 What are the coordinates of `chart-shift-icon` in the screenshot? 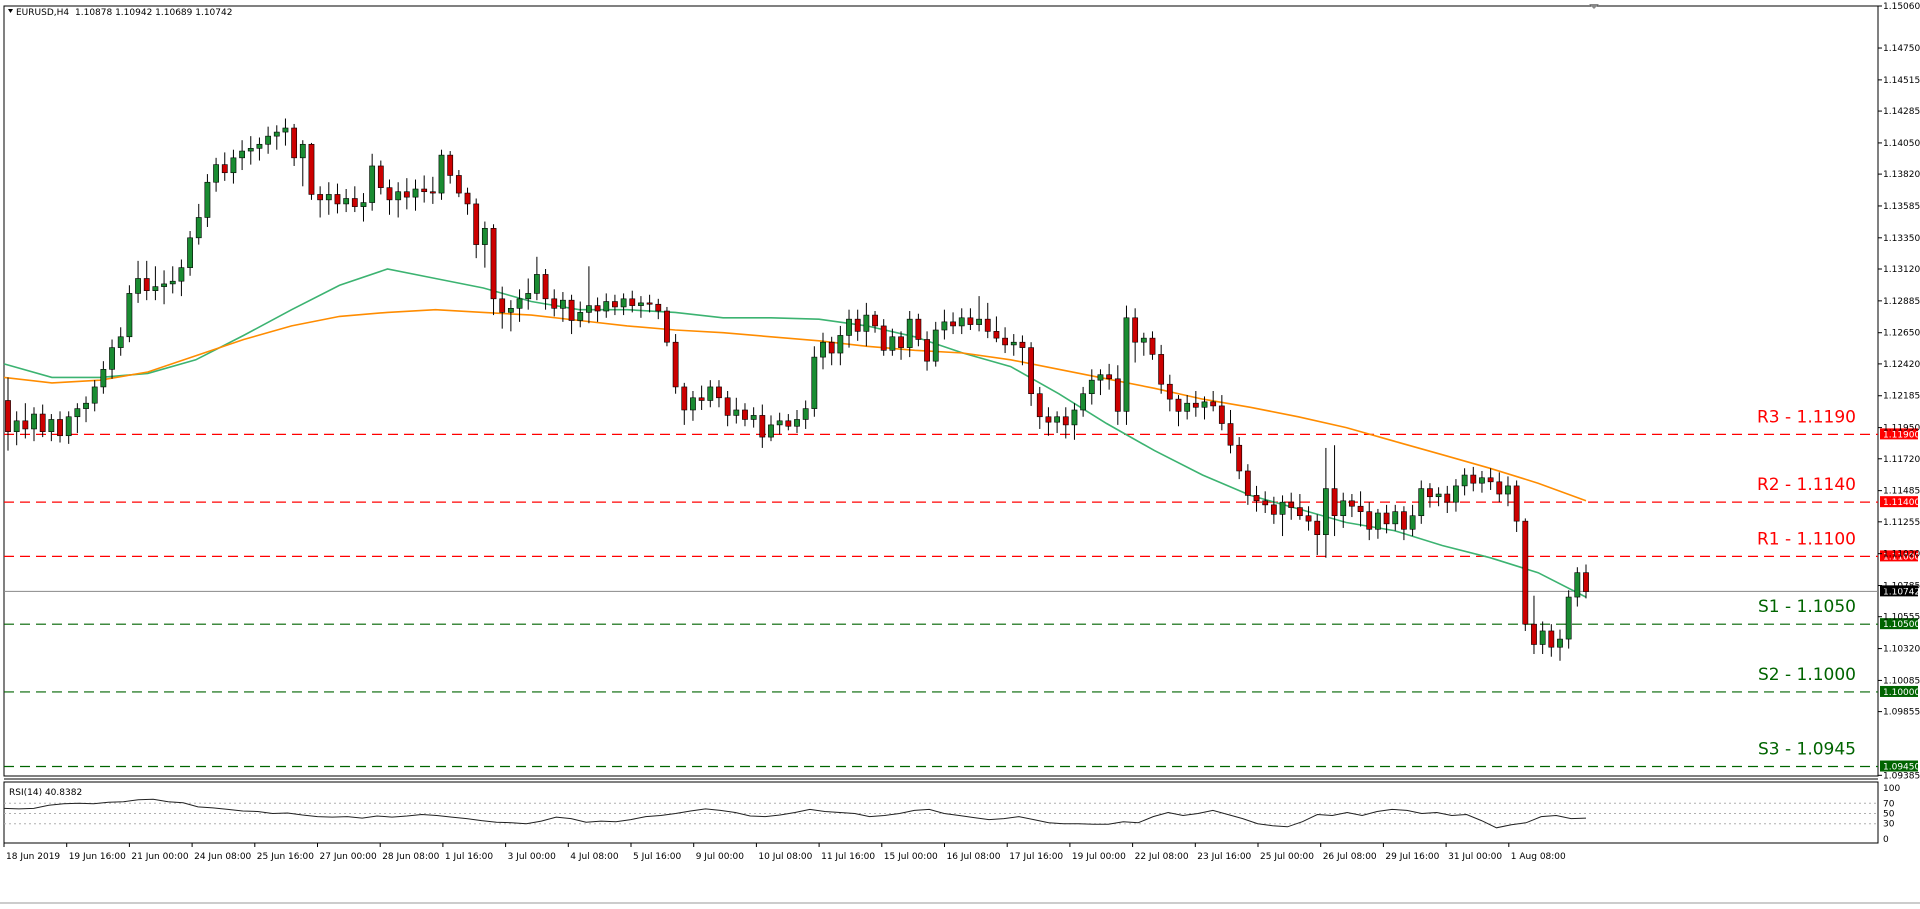 It's located at (1594, 6).